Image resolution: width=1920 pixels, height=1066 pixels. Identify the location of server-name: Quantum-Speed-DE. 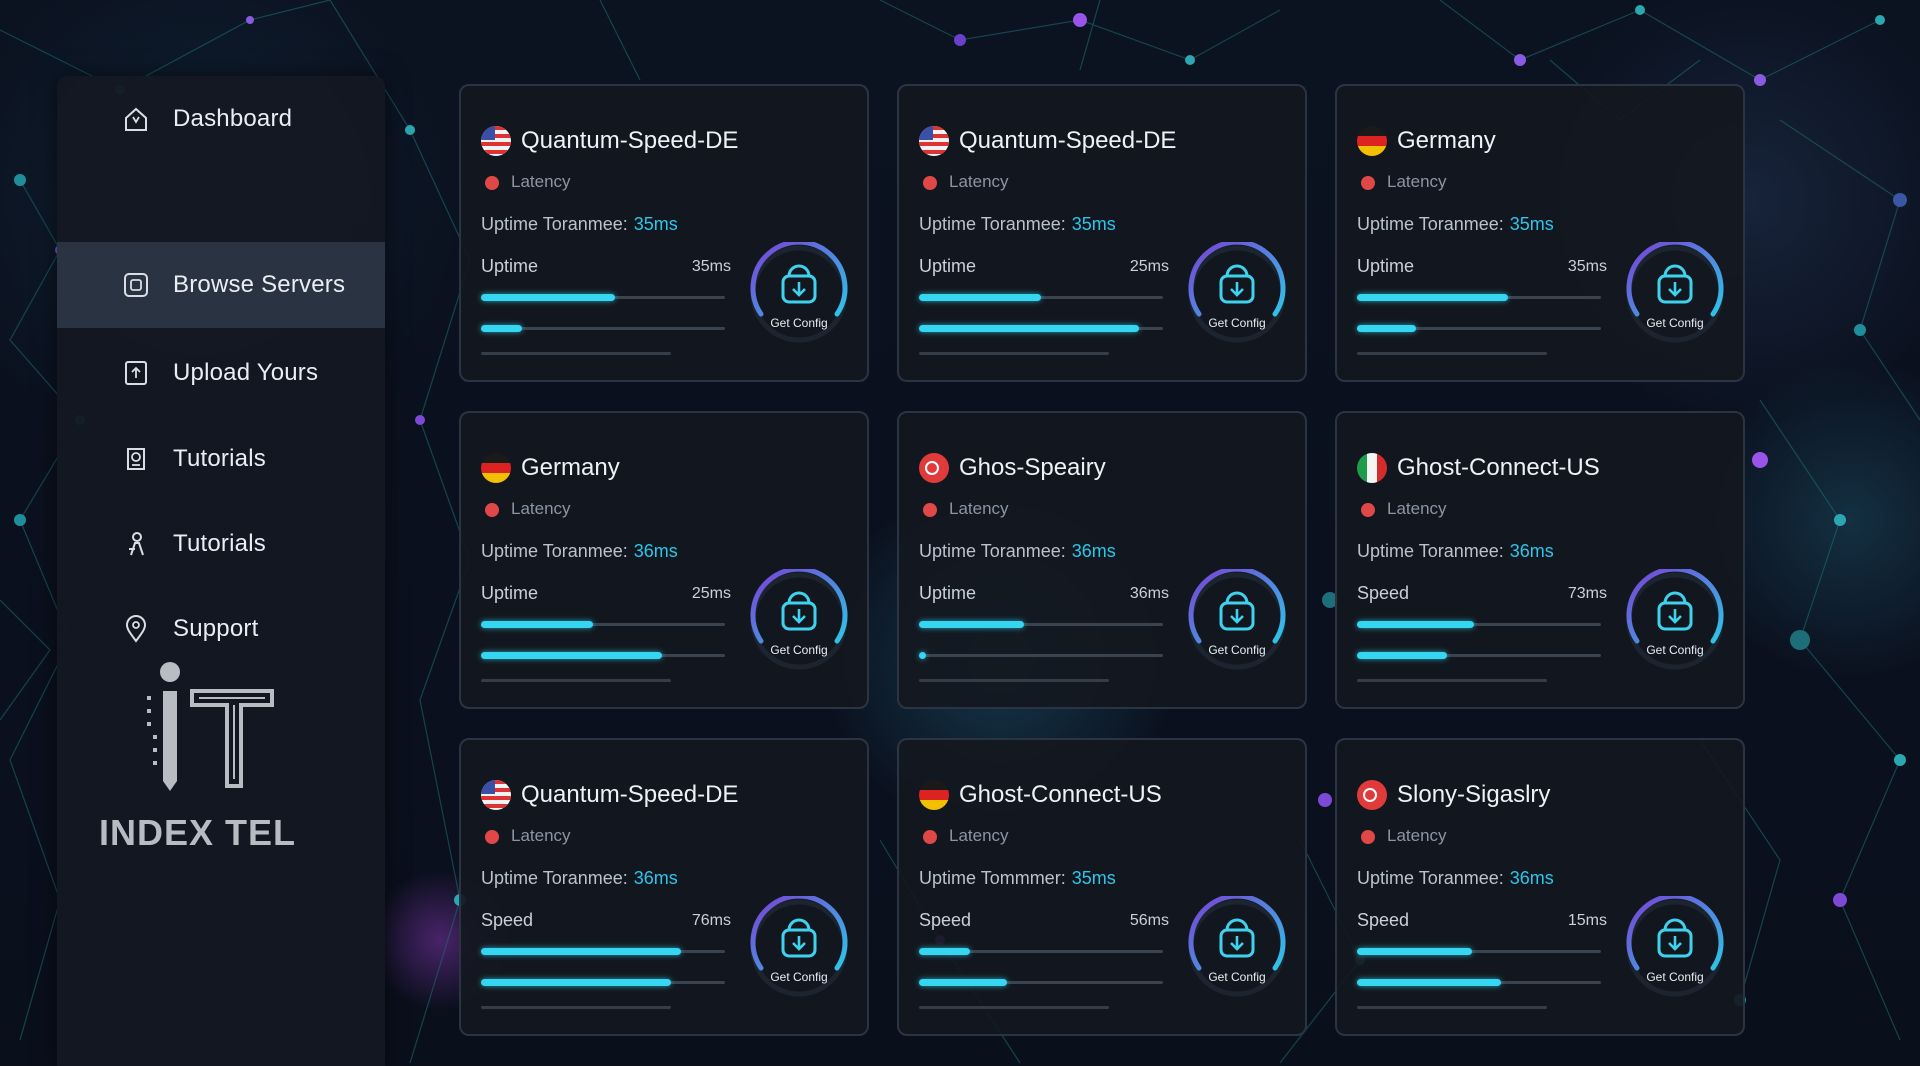
(630, 794).